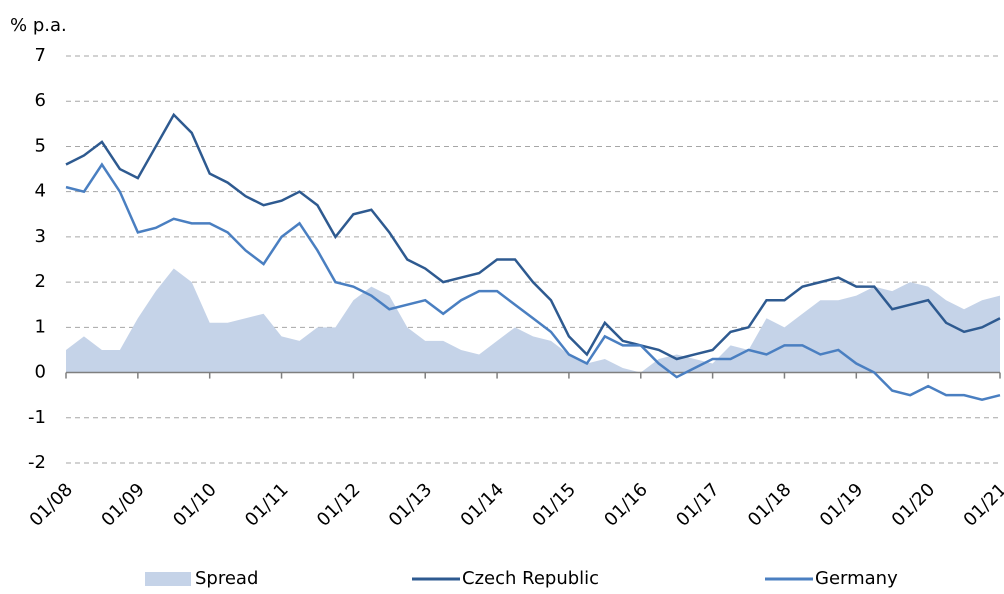  What do you see at coordinates (168, 579) in the screenshot?
I see `legend-swatch` at bounding box center [168, 579].